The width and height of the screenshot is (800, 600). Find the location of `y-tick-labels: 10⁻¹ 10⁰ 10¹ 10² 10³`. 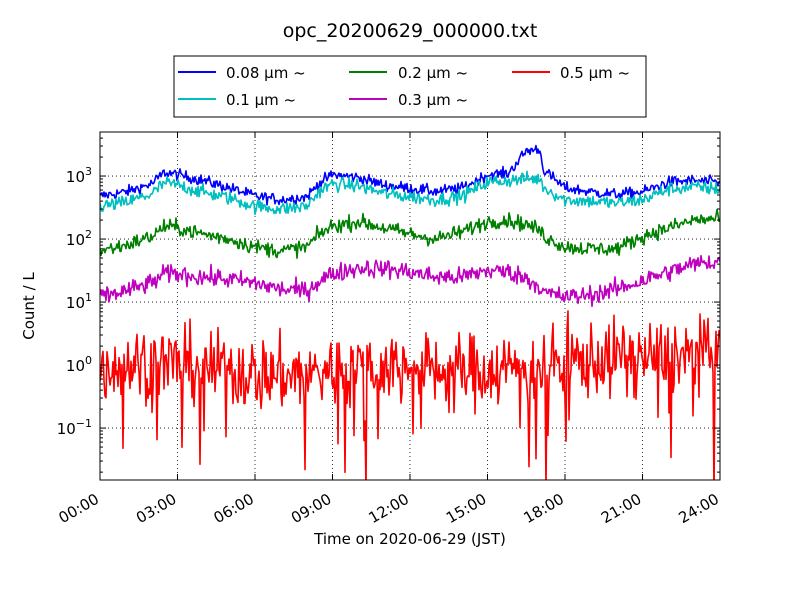

y-tick-labels: 10⁻¹ 10⁰ 10¹ 10² 10³ is located at coordinates (74, 301).